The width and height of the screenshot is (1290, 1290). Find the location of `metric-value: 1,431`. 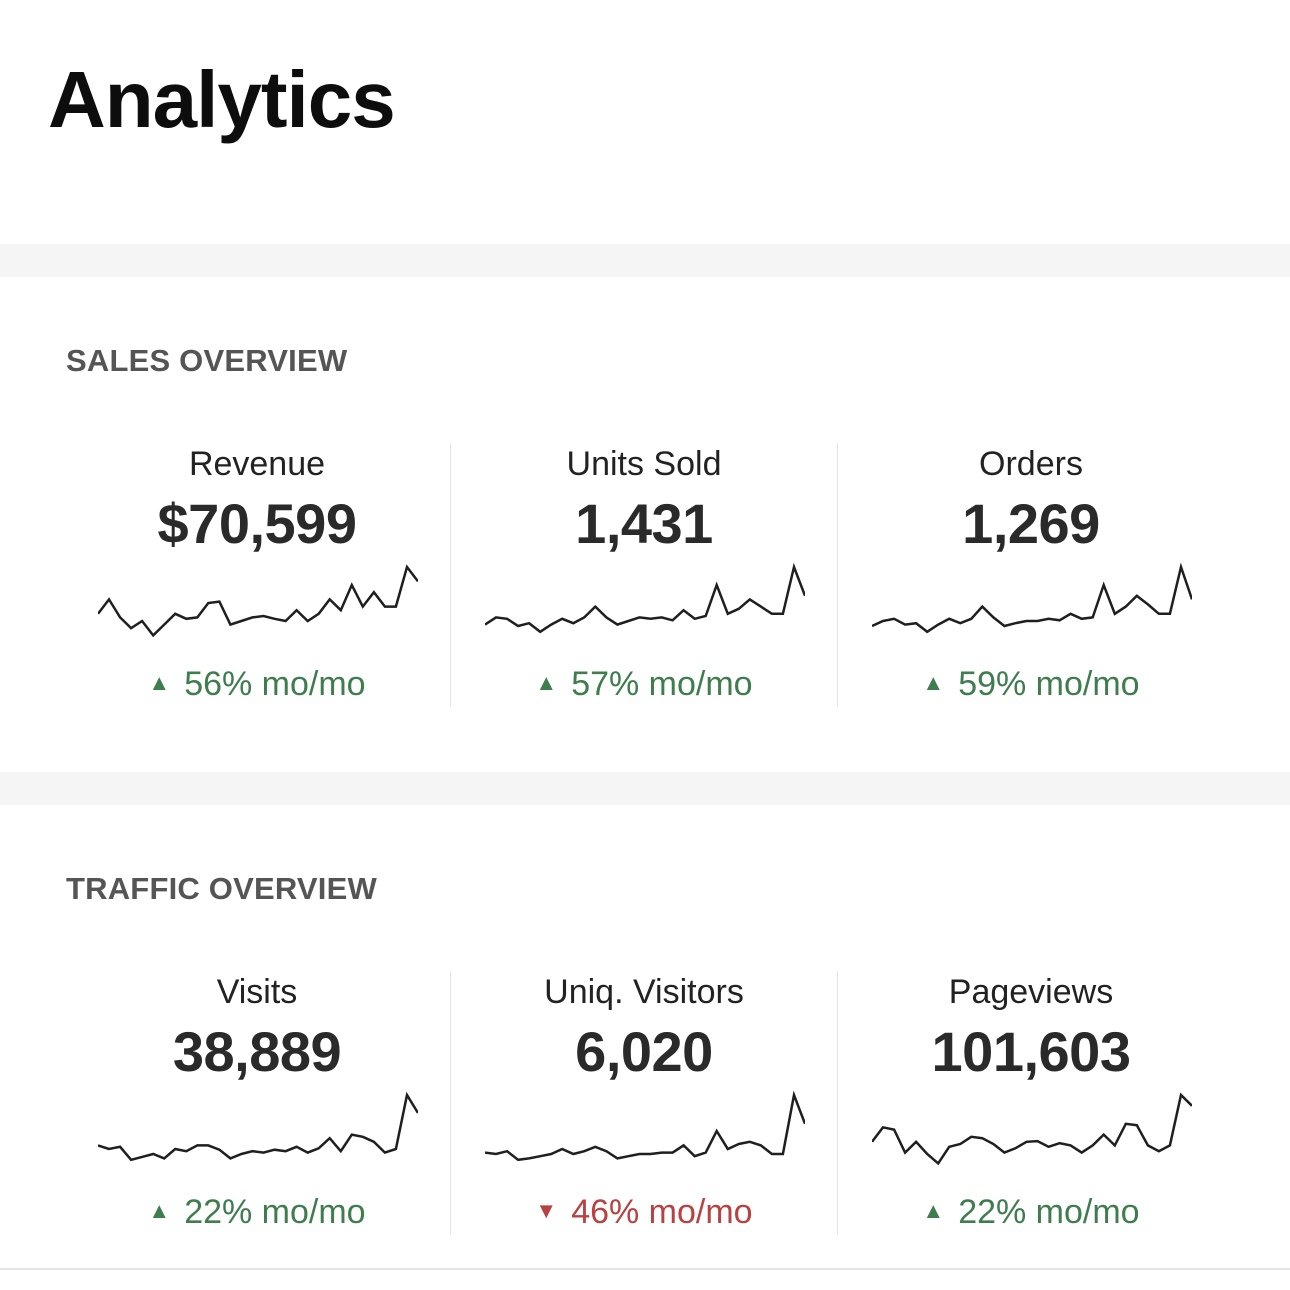

metric-value: 1,431 is located at coordinates (644, 523).